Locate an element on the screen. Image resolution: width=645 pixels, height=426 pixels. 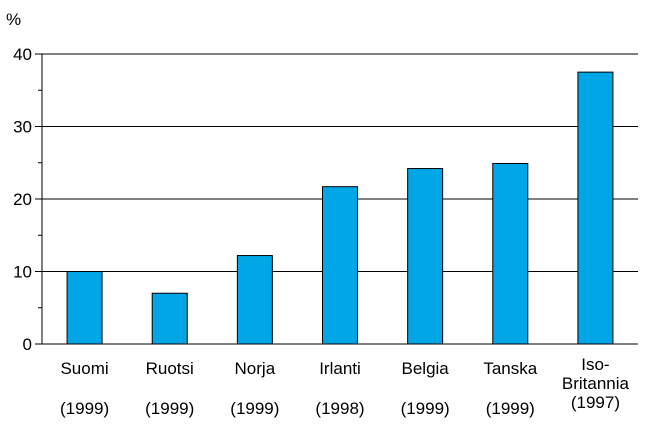
bar-tanska is located at coordinates (510, 253).